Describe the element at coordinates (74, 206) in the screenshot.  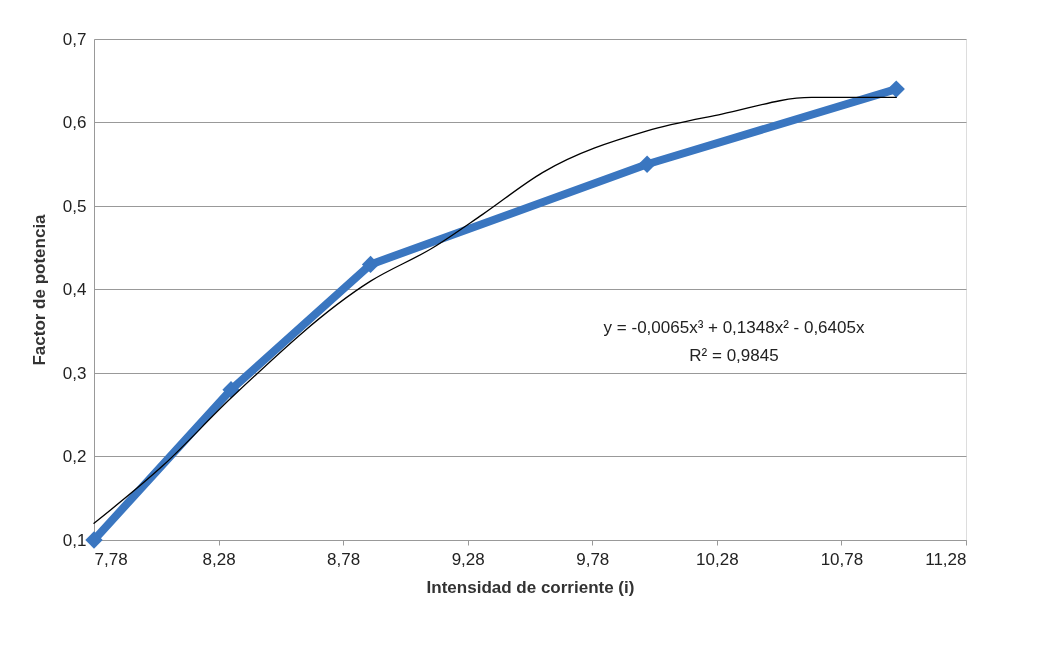
I see `y-tick-label: 0,5` at that location.